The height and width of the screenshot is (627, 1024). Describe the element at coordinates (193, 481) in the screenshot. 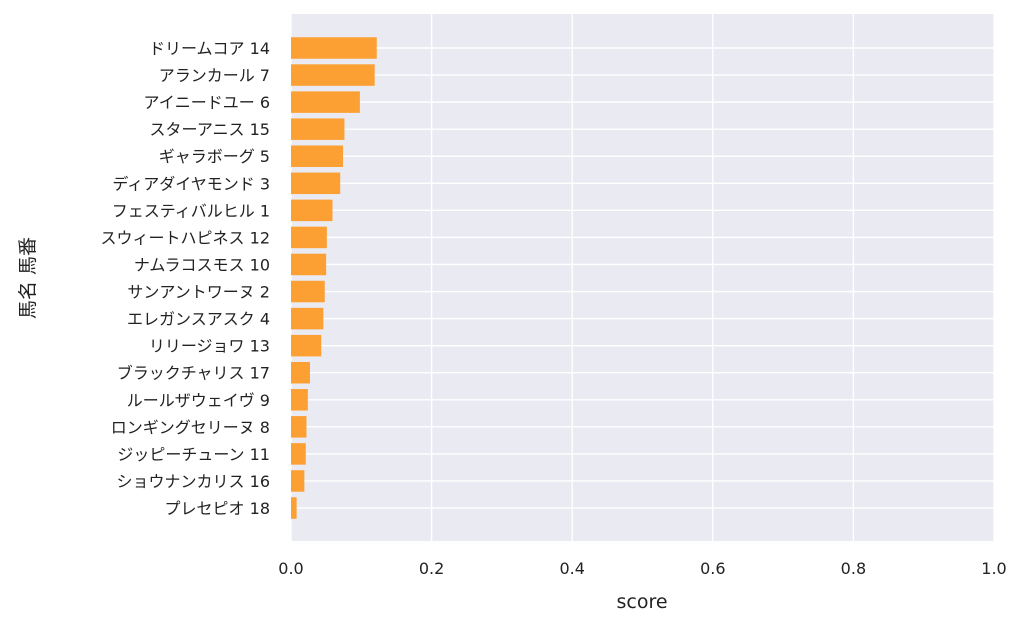

I see `y-tick-label: ショウナンカリス 16` at that location.